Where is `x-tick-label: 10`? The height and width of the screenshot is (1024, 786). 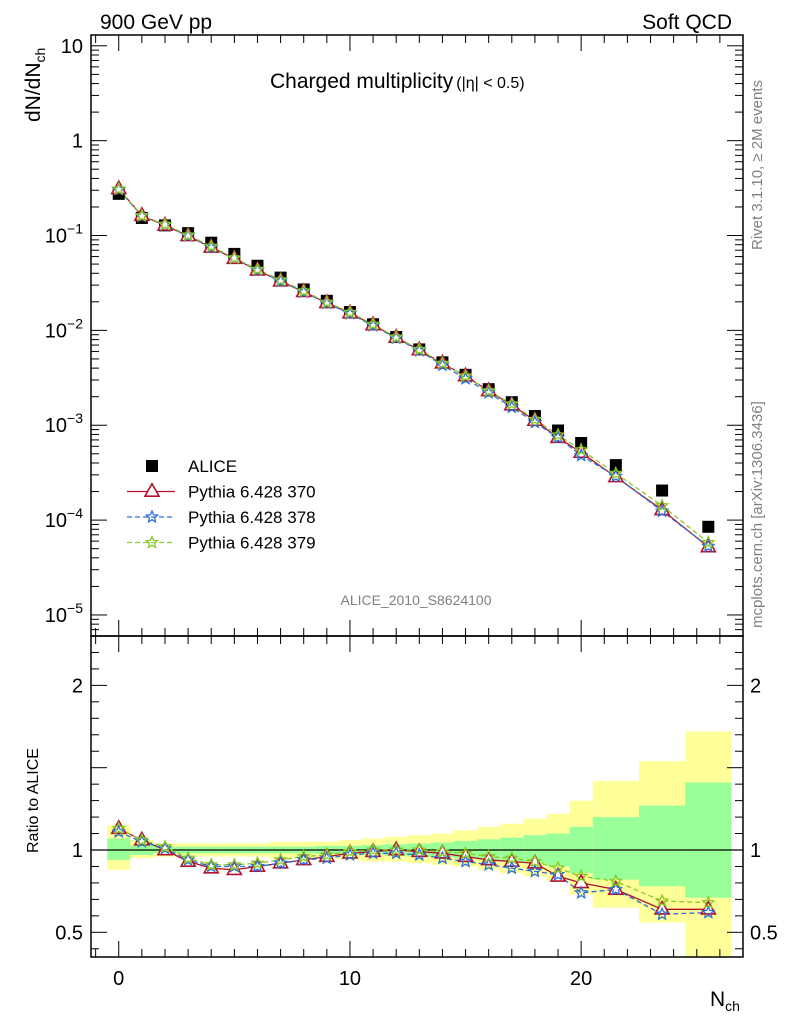
x-tick-label: 10 is located at coordinates (350, 979).